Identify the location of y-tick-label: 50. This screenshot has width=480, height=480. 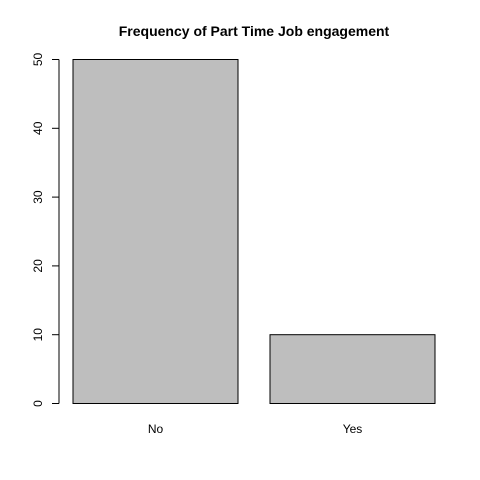
(38, 60).